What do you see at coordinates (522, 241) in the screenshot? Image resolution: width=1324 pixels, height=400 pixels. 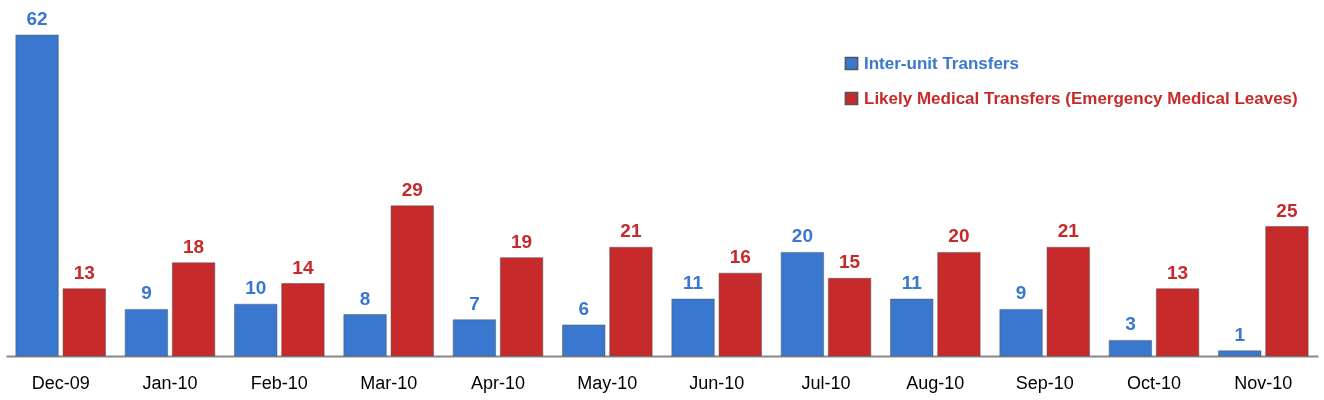 I see `data-label: 19` at bounding box center [522, 241].